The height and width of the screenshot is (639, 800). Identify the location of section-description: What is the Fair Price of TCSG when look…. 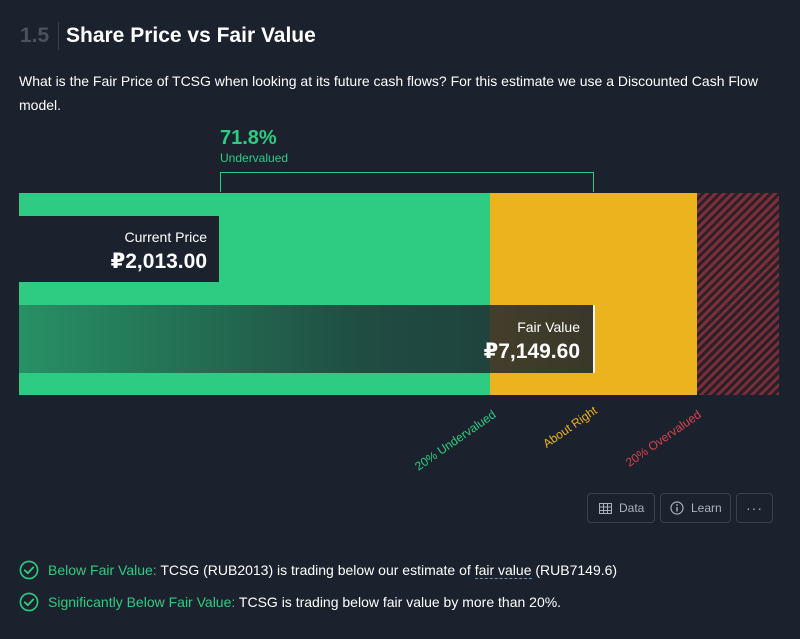
(388, 93).